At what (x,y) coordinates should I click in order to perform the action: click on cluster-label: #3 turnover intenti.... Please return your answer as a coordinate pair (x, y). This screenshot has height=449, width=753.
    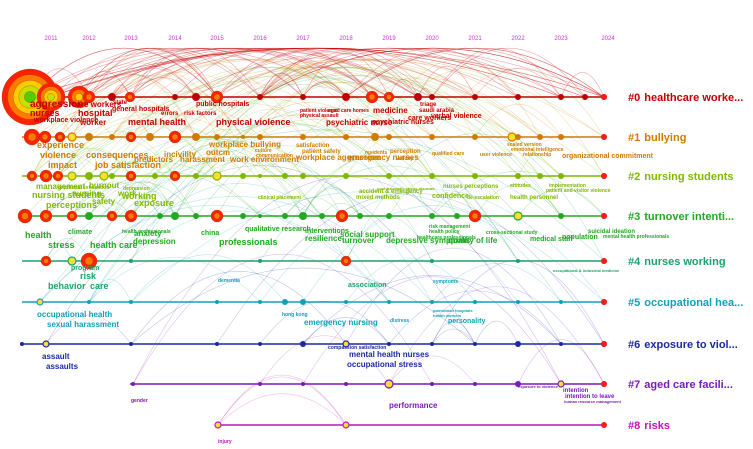
    Looking at the image, I should click on (681, 217).